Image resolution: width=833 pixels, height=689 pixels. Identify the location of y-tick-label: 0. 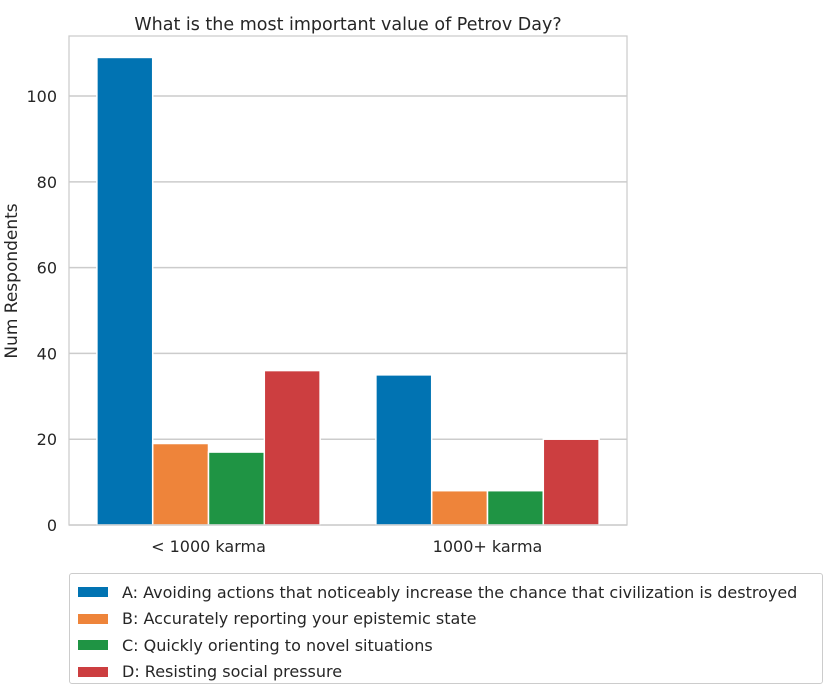
(52, 525).